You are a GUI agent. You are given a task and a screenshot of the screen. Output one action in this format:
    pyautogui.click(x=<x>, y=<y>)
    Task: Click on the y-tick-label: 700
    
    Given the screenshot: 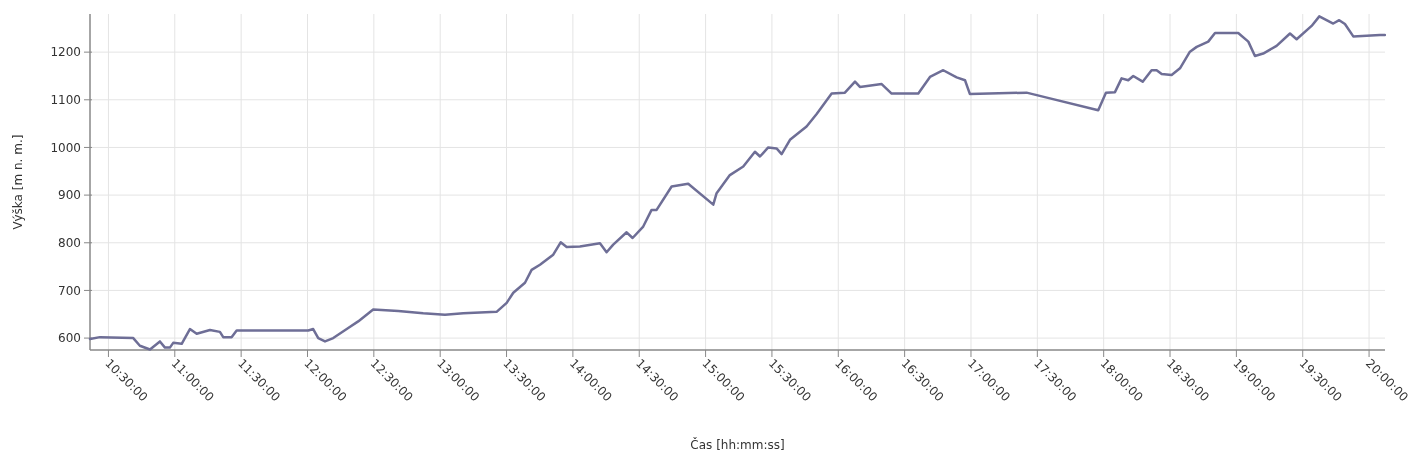 What is the action you would take?
    pyautogui.click(x=69, y=290)
    